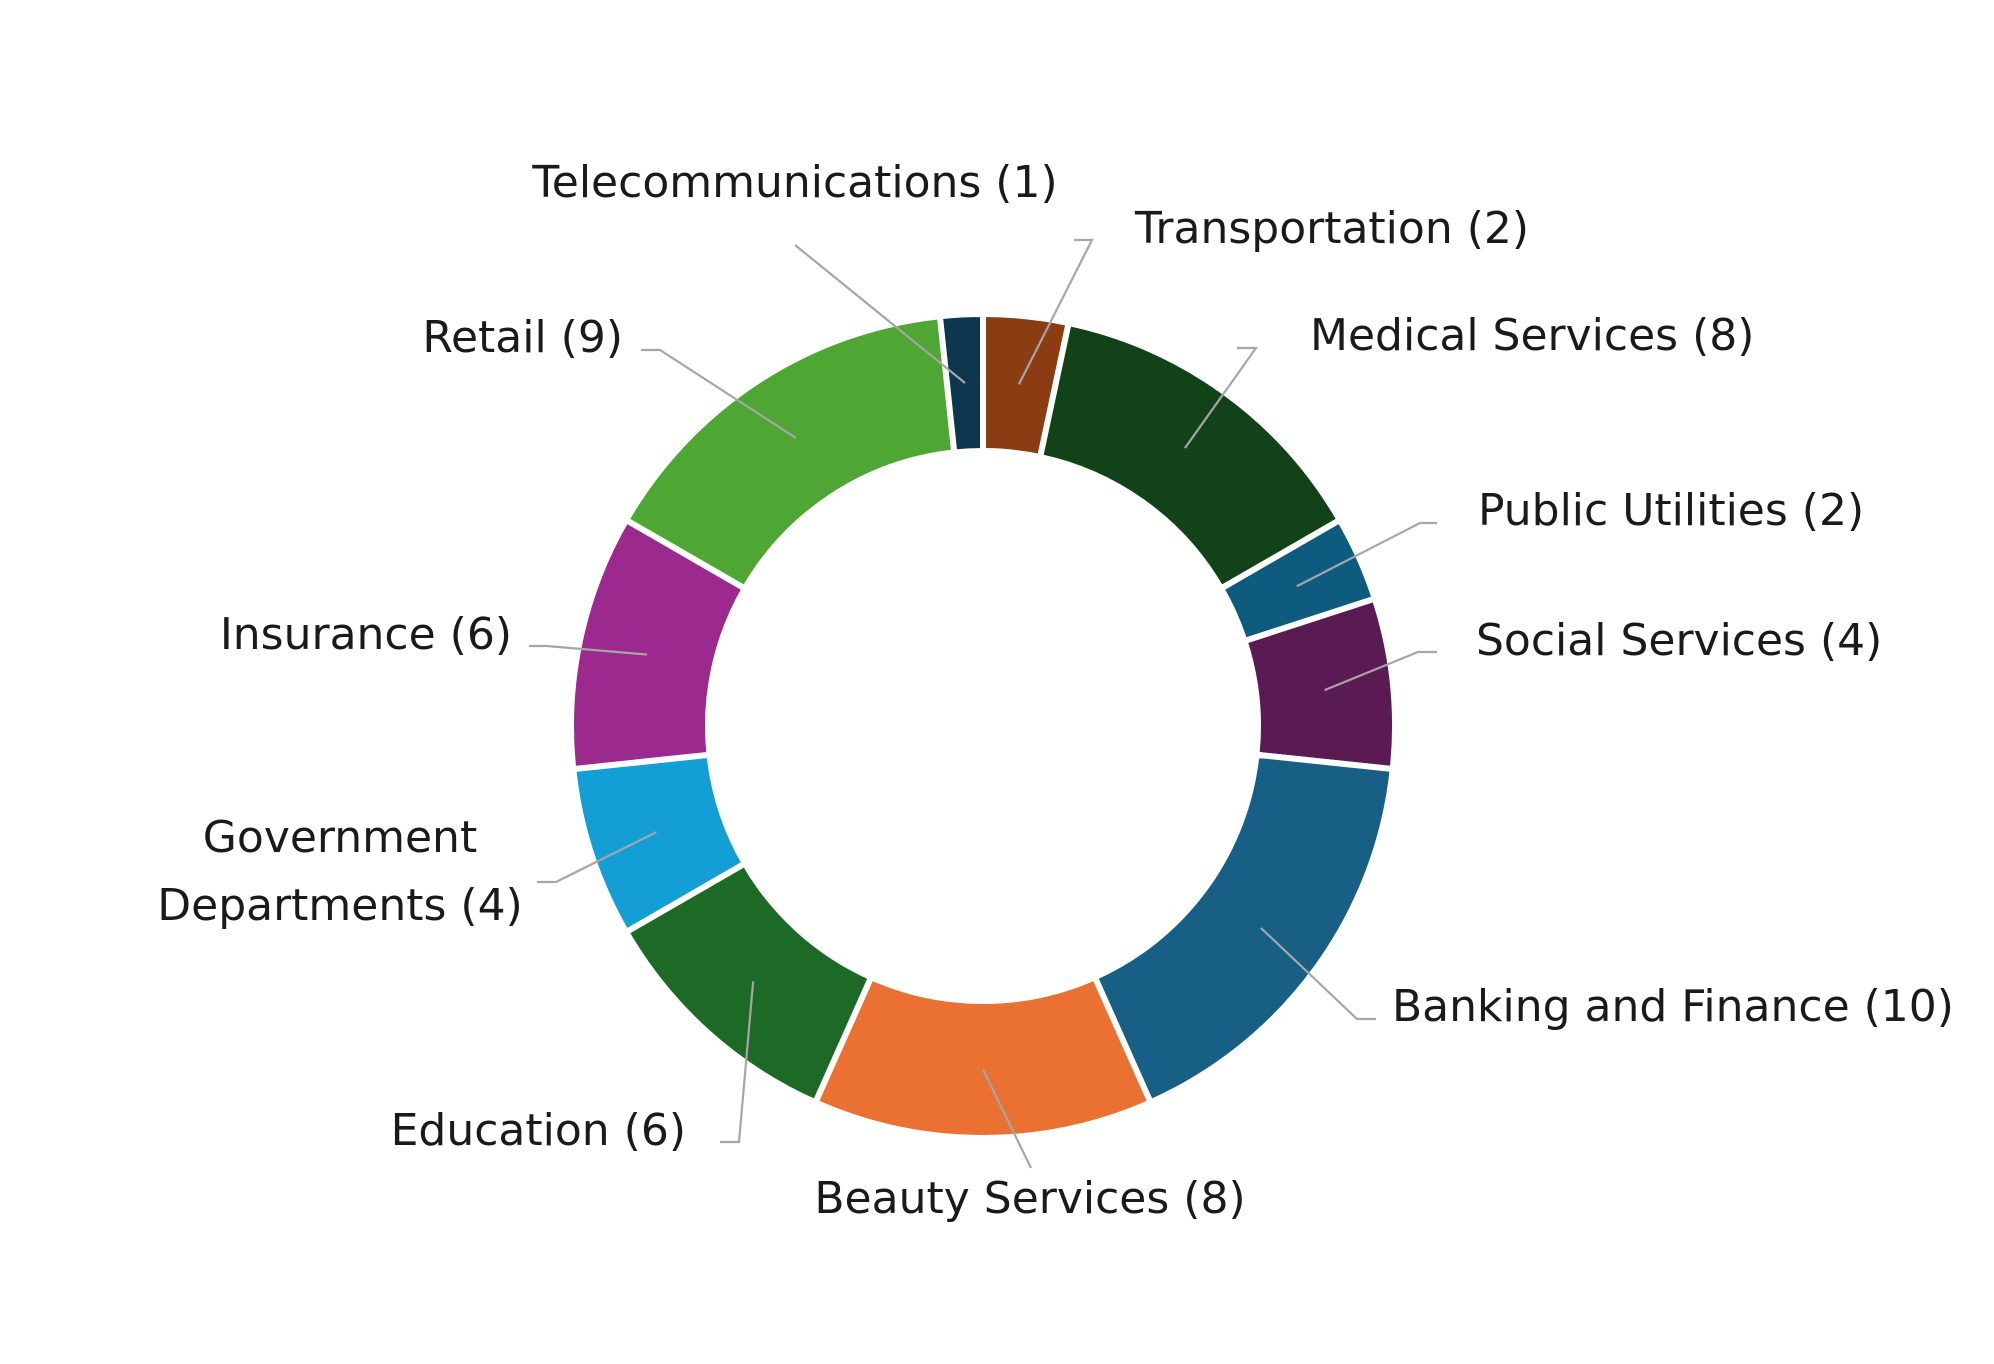 The height and width of the screenshot is (1364, 1994). Describe the element at coordinates (1331, 228) in the screenshot. I see `label-transportation: Transportation (2)` at that location.